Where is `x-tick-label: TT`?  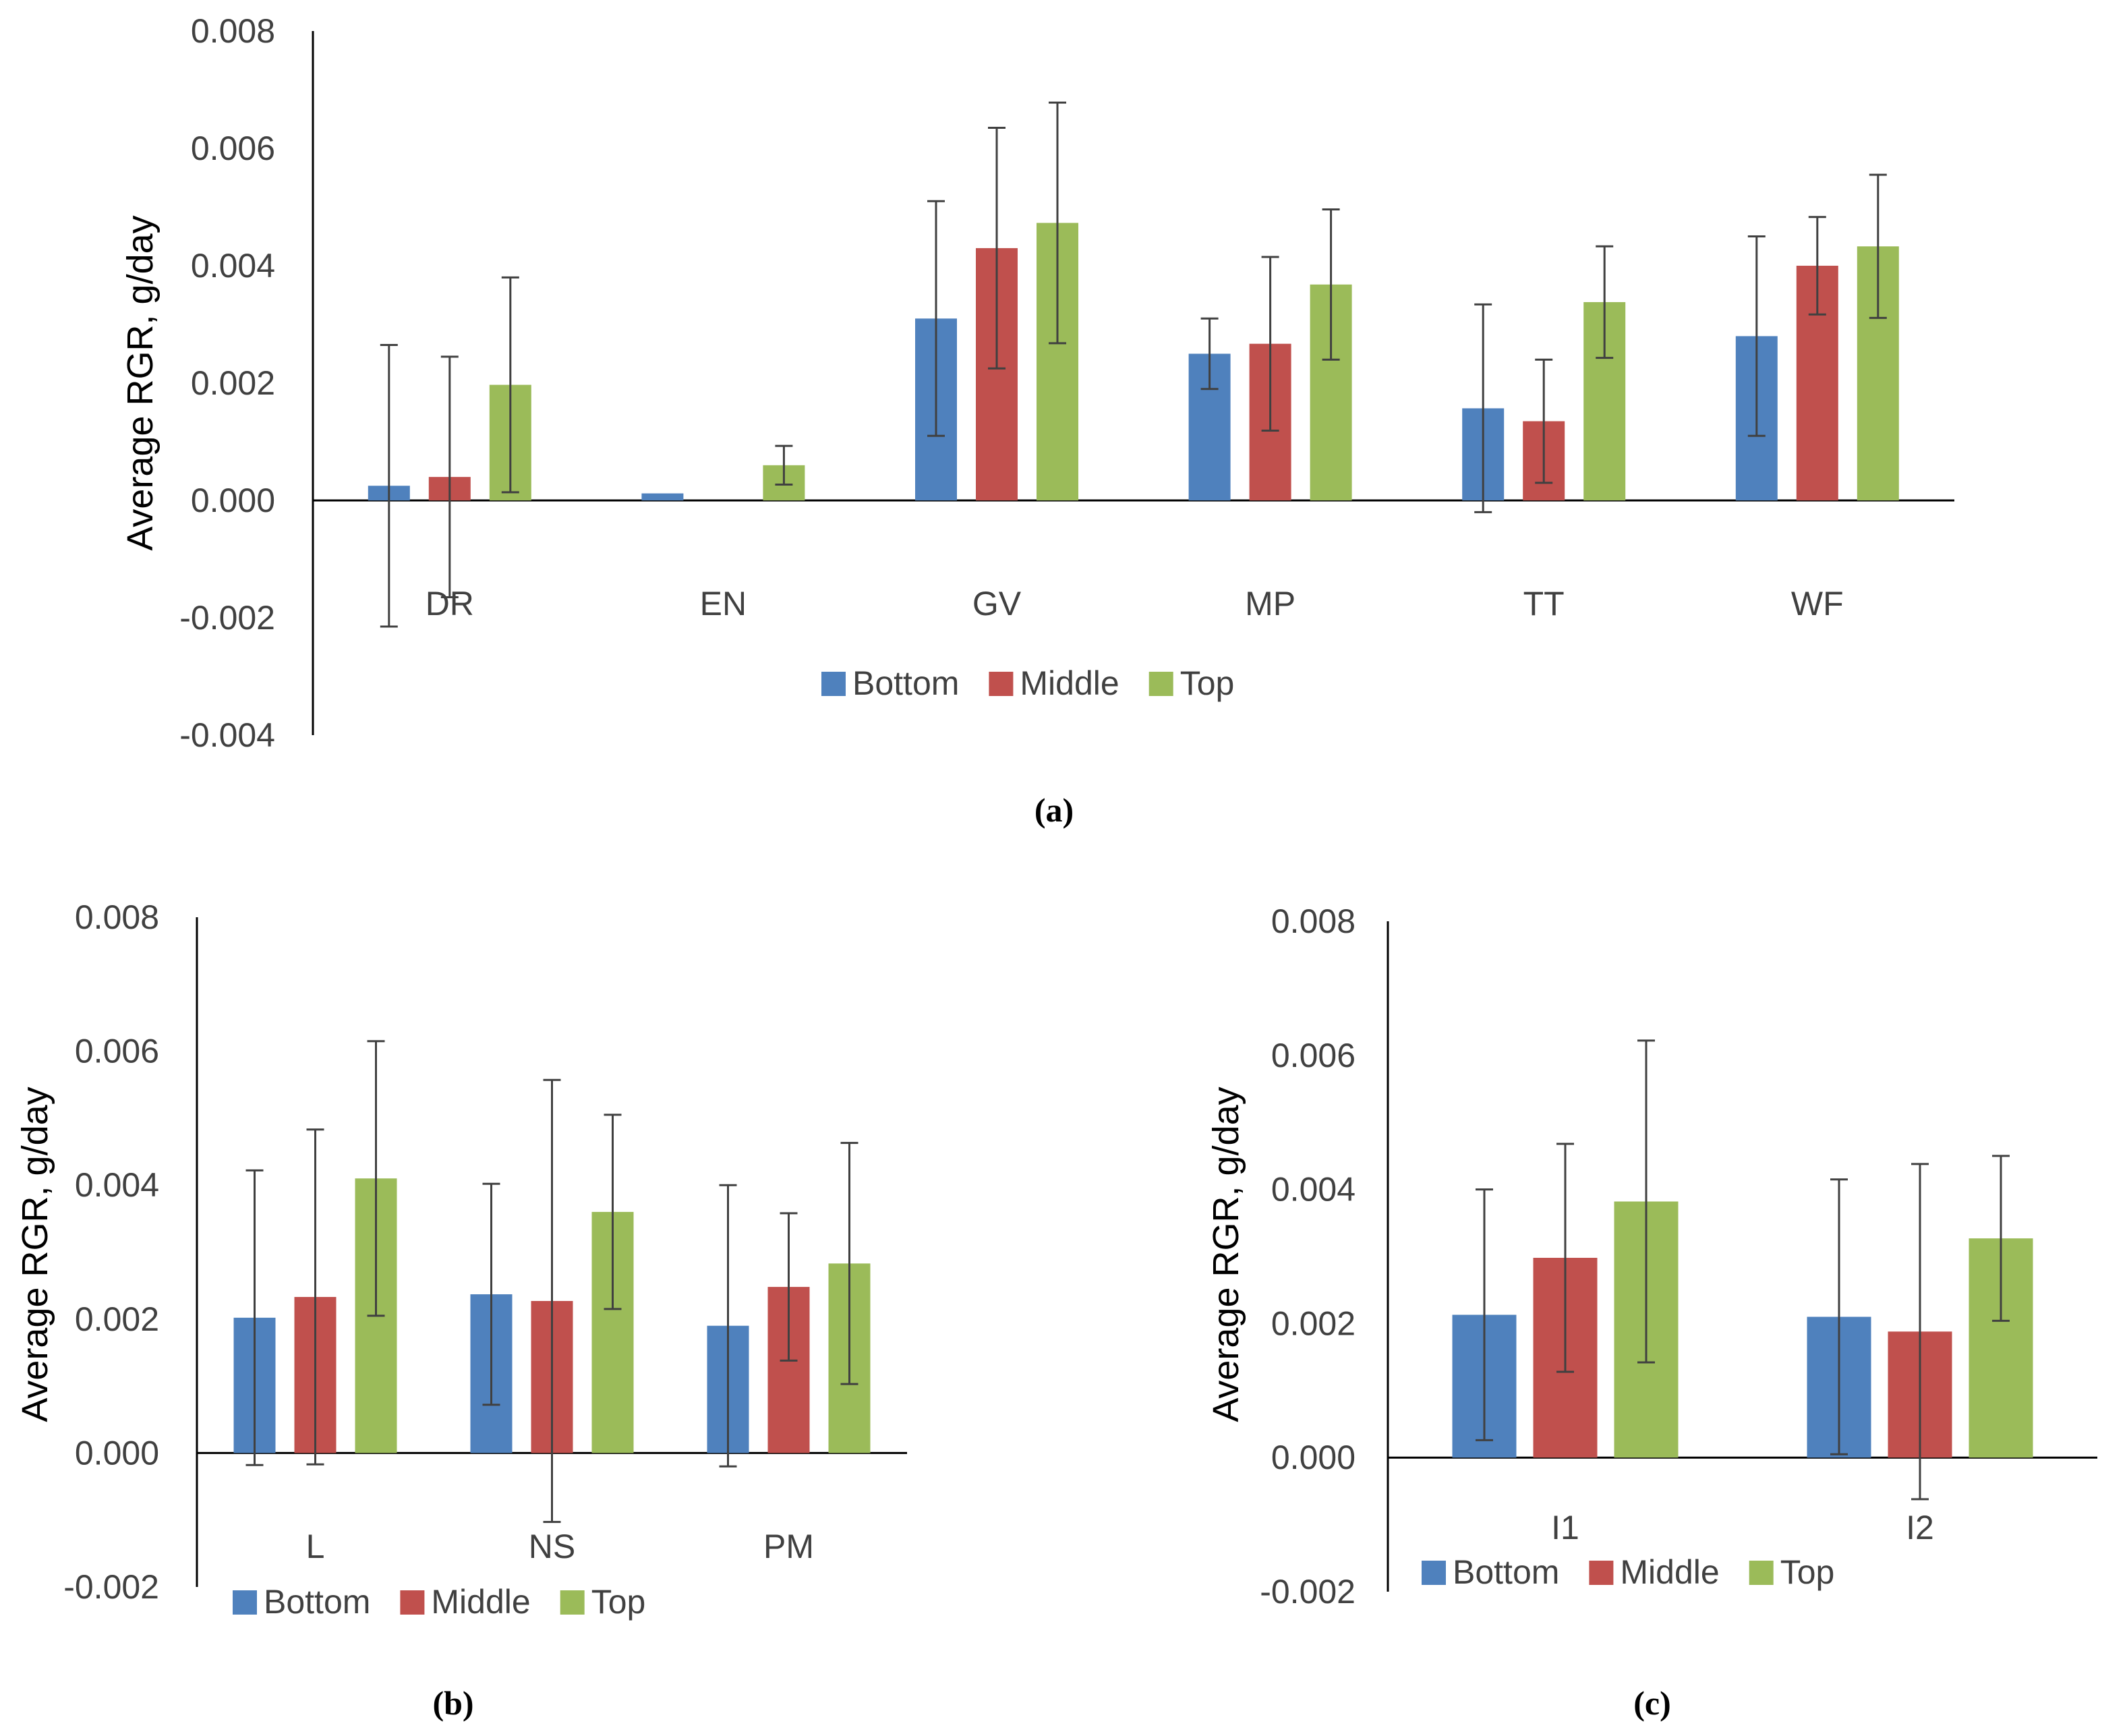 x-tick-label: TT is located at coordinates (1544, 604).